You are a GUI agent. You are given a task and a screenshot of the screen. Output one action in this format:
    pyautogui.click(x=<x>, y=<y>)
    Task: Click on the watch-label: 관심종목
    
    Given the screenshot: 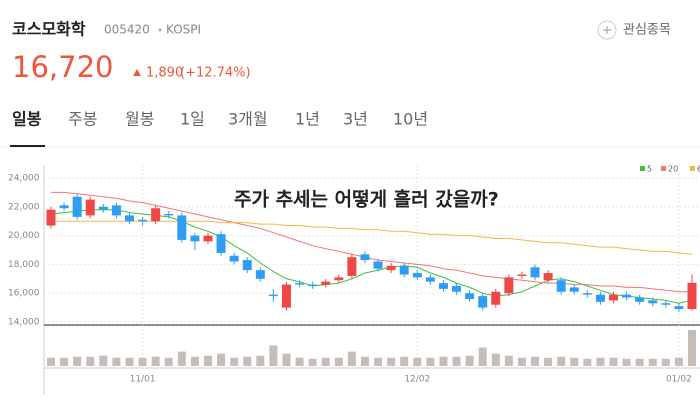 What is the action you would take?
    pyautogui.click(x=647, y=30)
    